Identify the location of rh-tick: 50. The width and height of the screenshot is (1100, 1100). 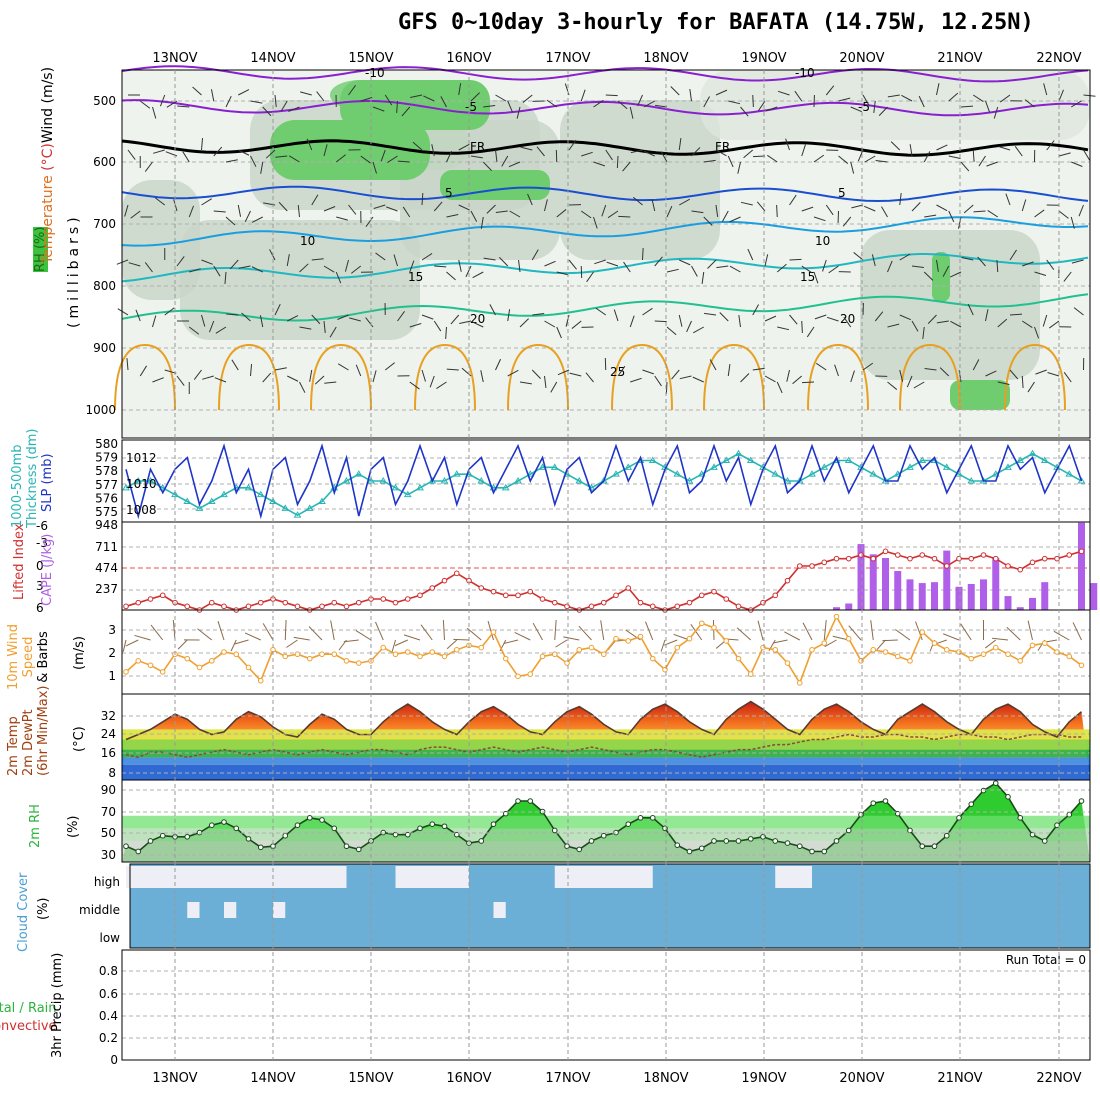
(108, 833).